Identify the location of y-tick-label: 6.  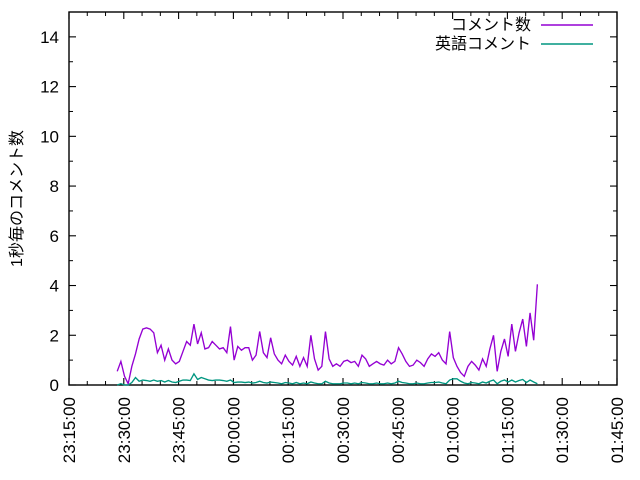
(54, 236).